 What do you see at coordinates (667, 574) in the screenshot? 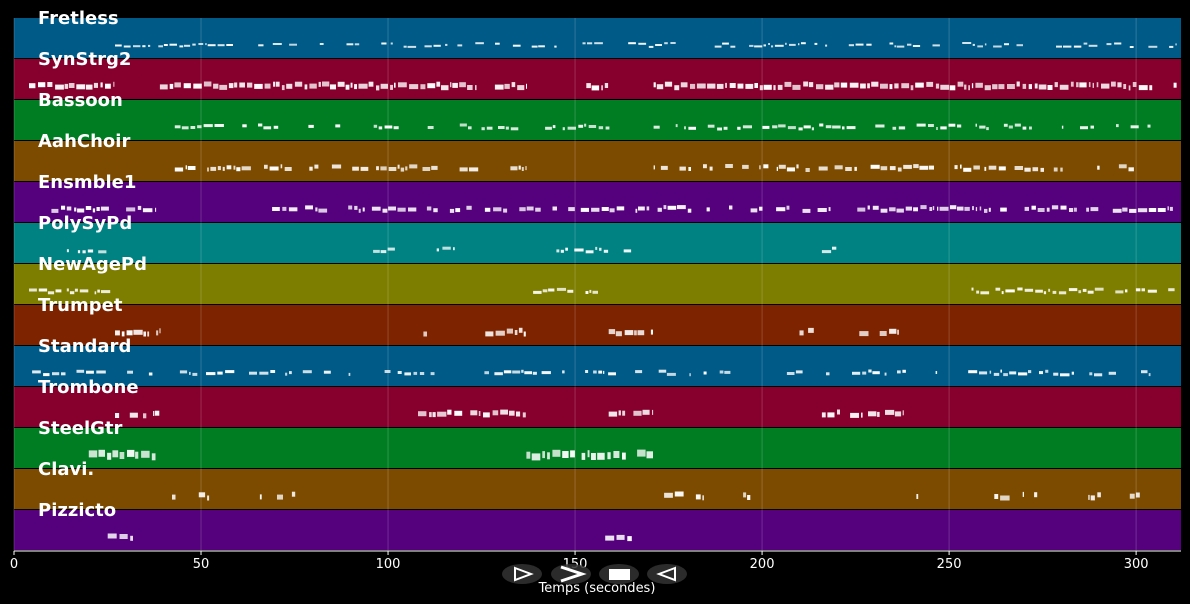
I see `rewind-button` at bounding box center [667, 574].